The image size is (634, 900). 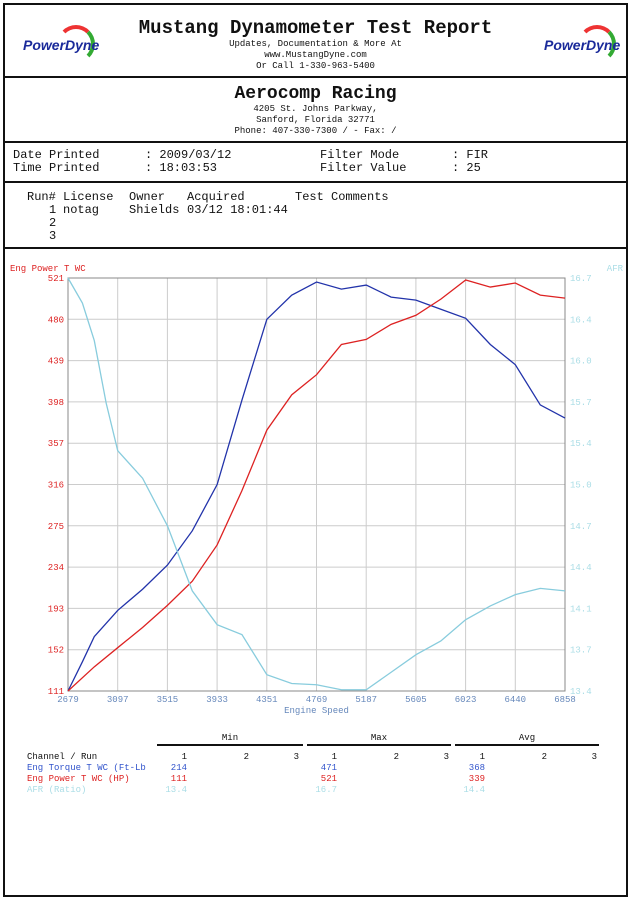 I want to click on x-tick-label: 6858, so click(x=565, y=700).